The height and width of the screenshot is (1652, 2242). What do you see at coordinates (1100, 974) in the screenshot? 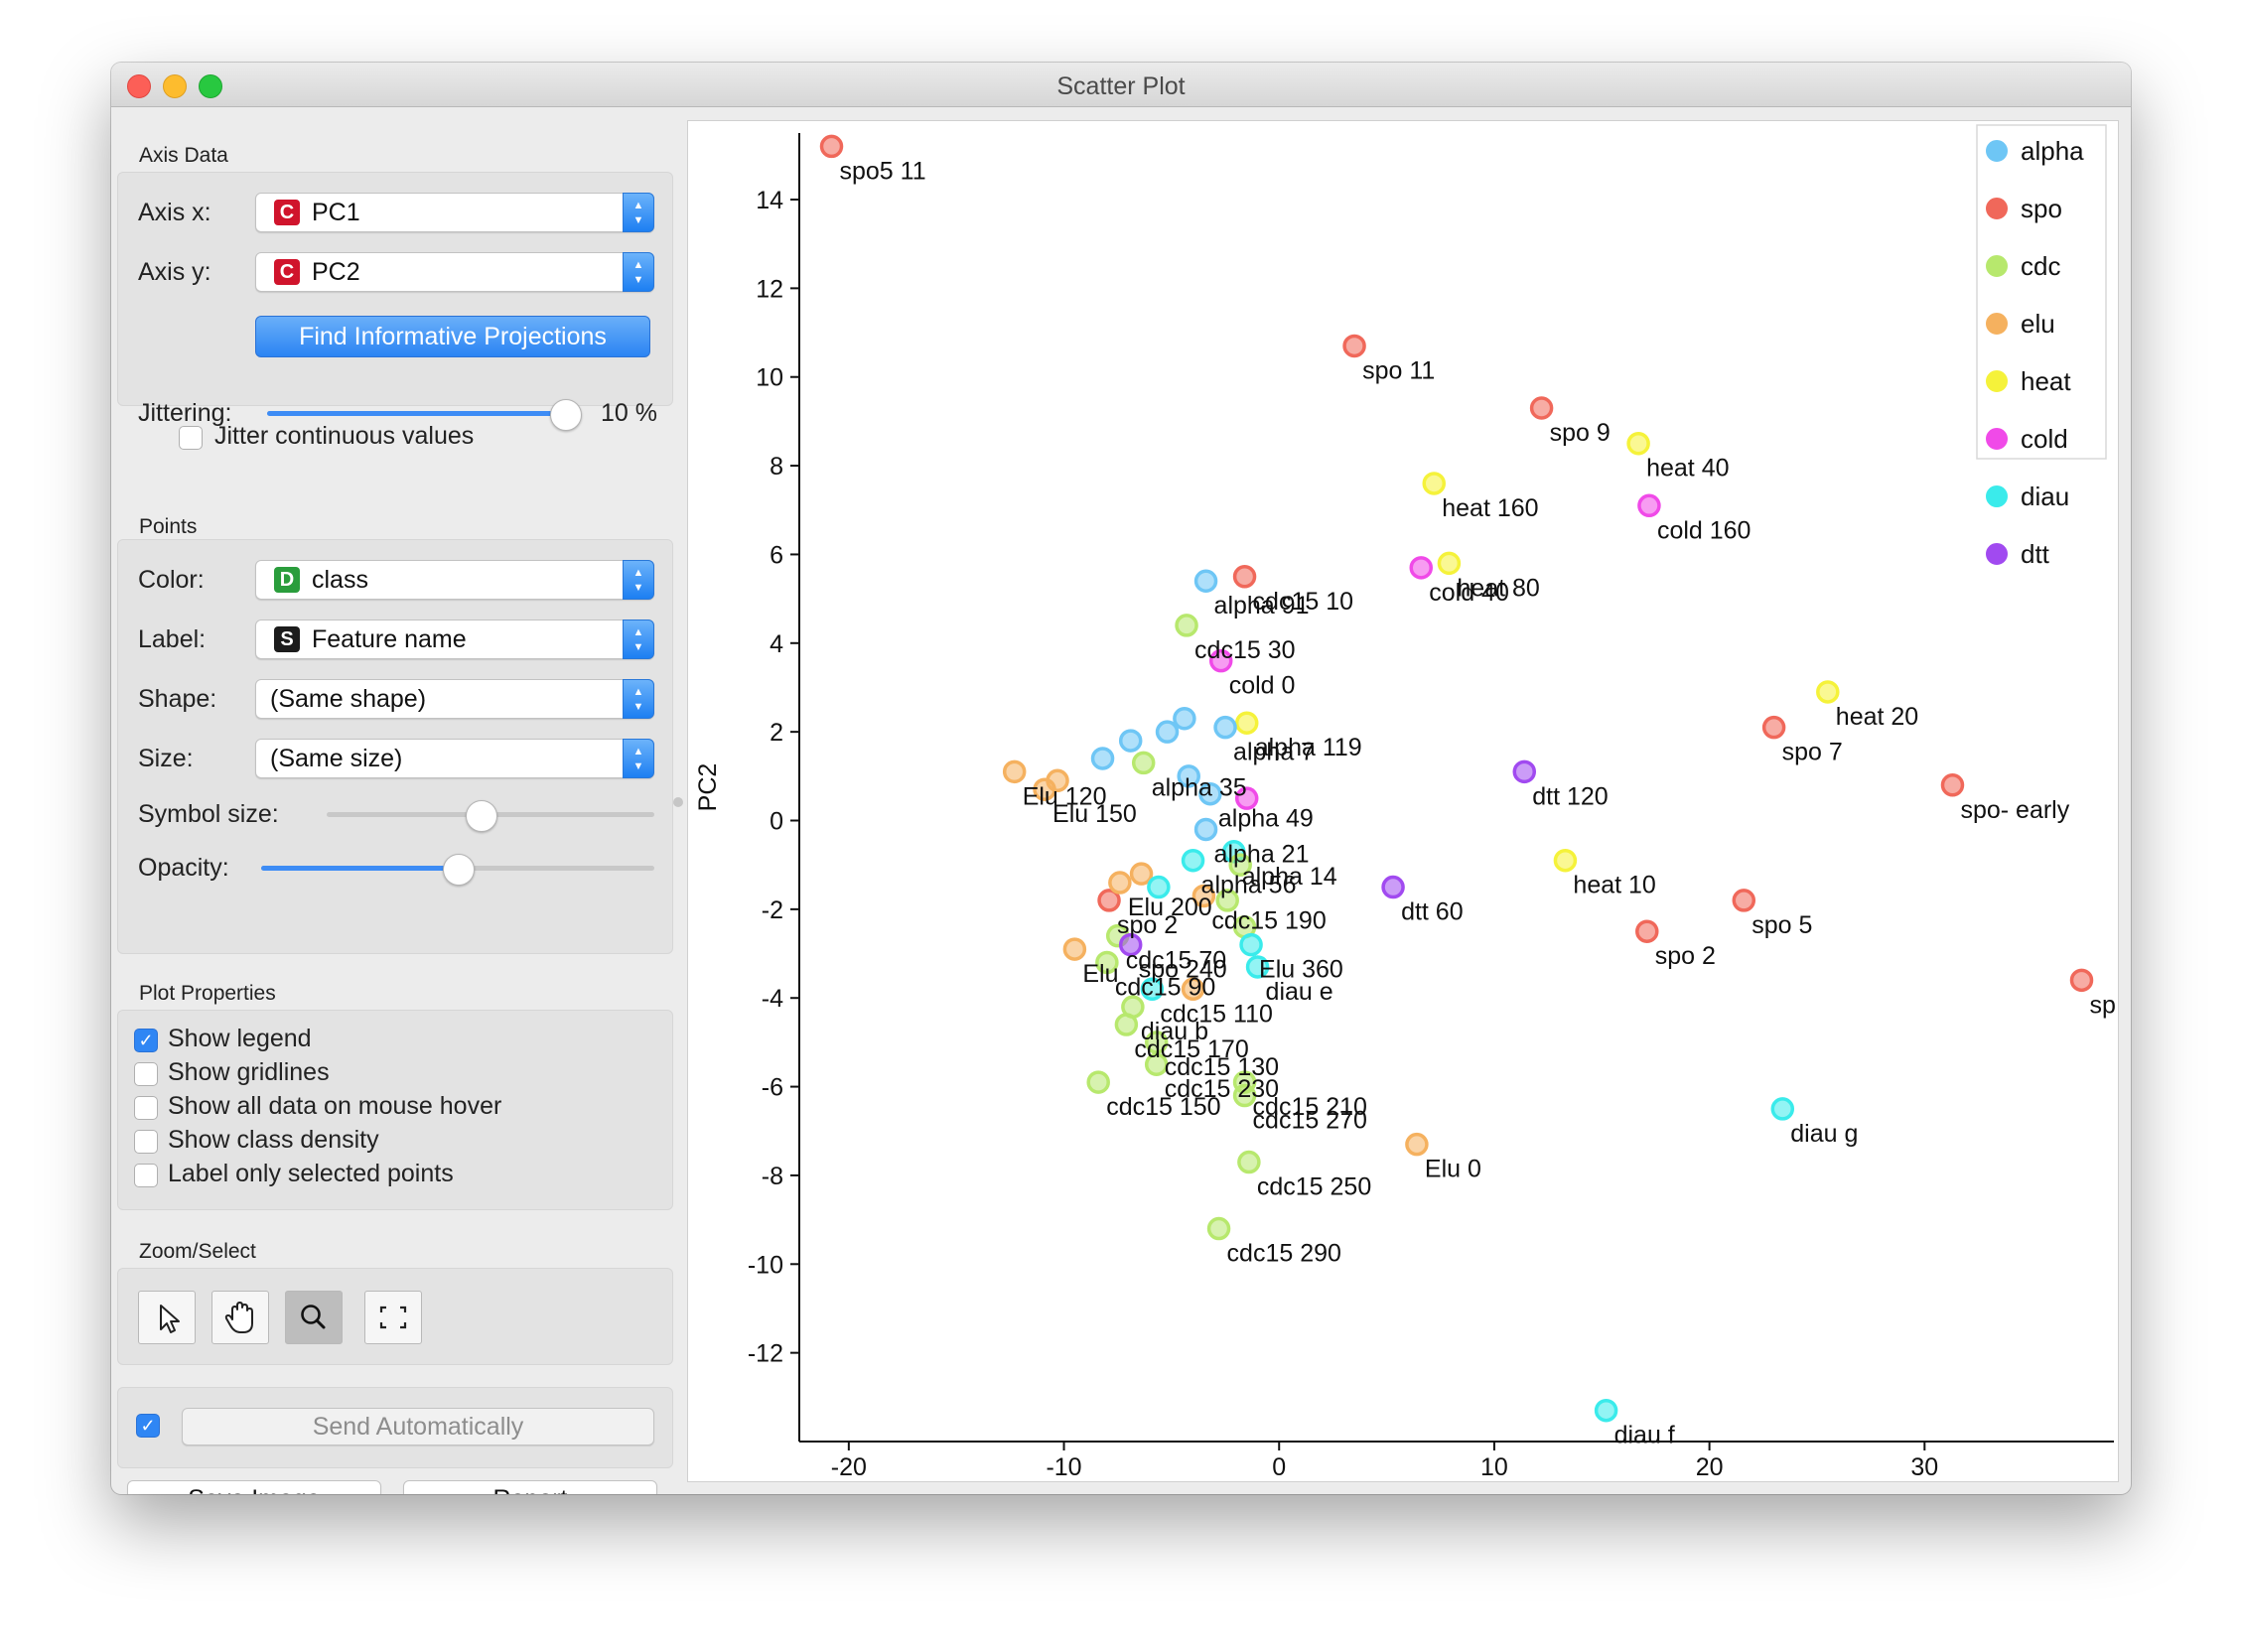
I see `point-label: Elu` at bounding box center [1100, 974].